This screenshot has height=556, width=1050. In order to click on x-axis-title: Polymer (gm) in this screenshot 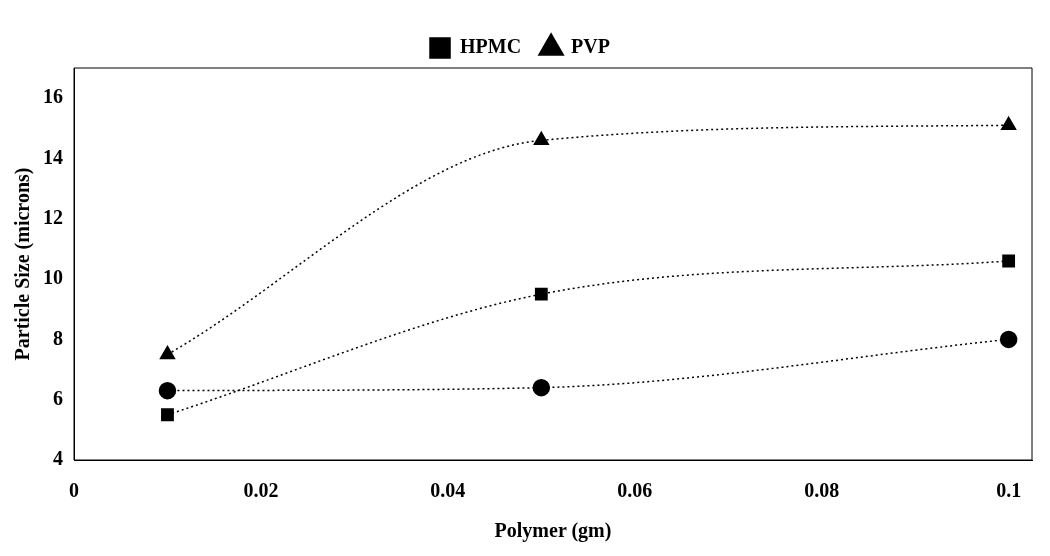, I will do `click(553, 531)`.